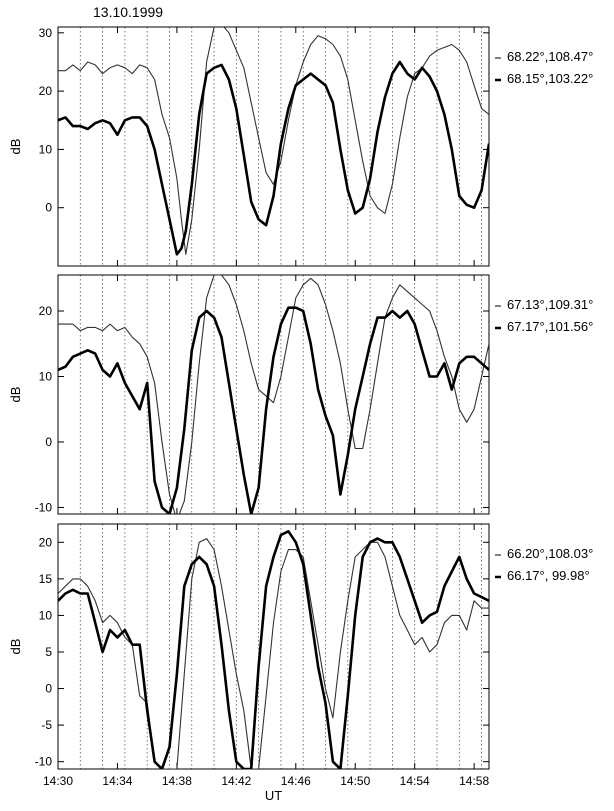 Image resolution: width=614 pixels, height=811 pixels. What do you see at coordinates (550, 78) in the screenshot?
I see `legend-label: 68.15°,103.22°` at bounding box center [550, 78].